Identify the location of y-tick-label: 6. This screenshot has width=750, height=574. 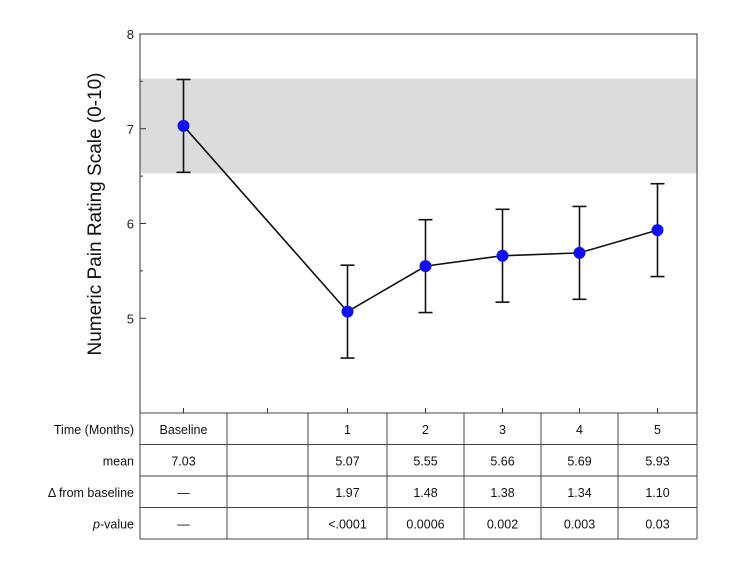
(130, 224).